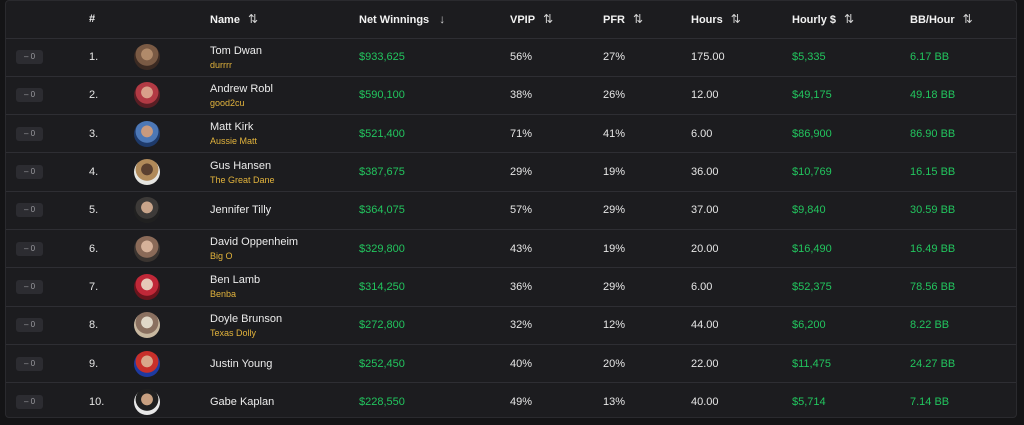 The width and height of the screenshot is (1024, 425). What do you see at coordinates (284, 210) in the screenshot?
I see `name-cell: Jennifer Tilly` at bounding box center [284, 210].